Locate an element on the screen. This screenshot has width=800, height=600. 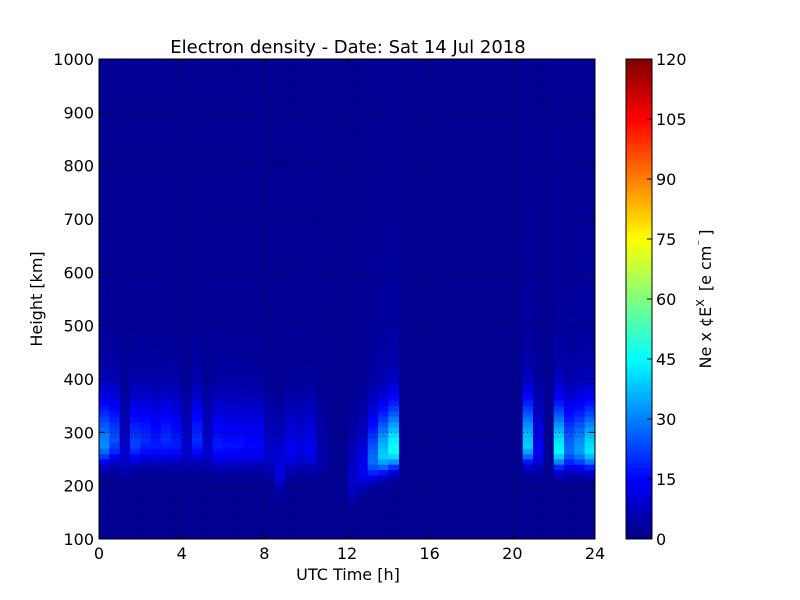
y-tick-label: 900 is located at coordinates (78, 112).